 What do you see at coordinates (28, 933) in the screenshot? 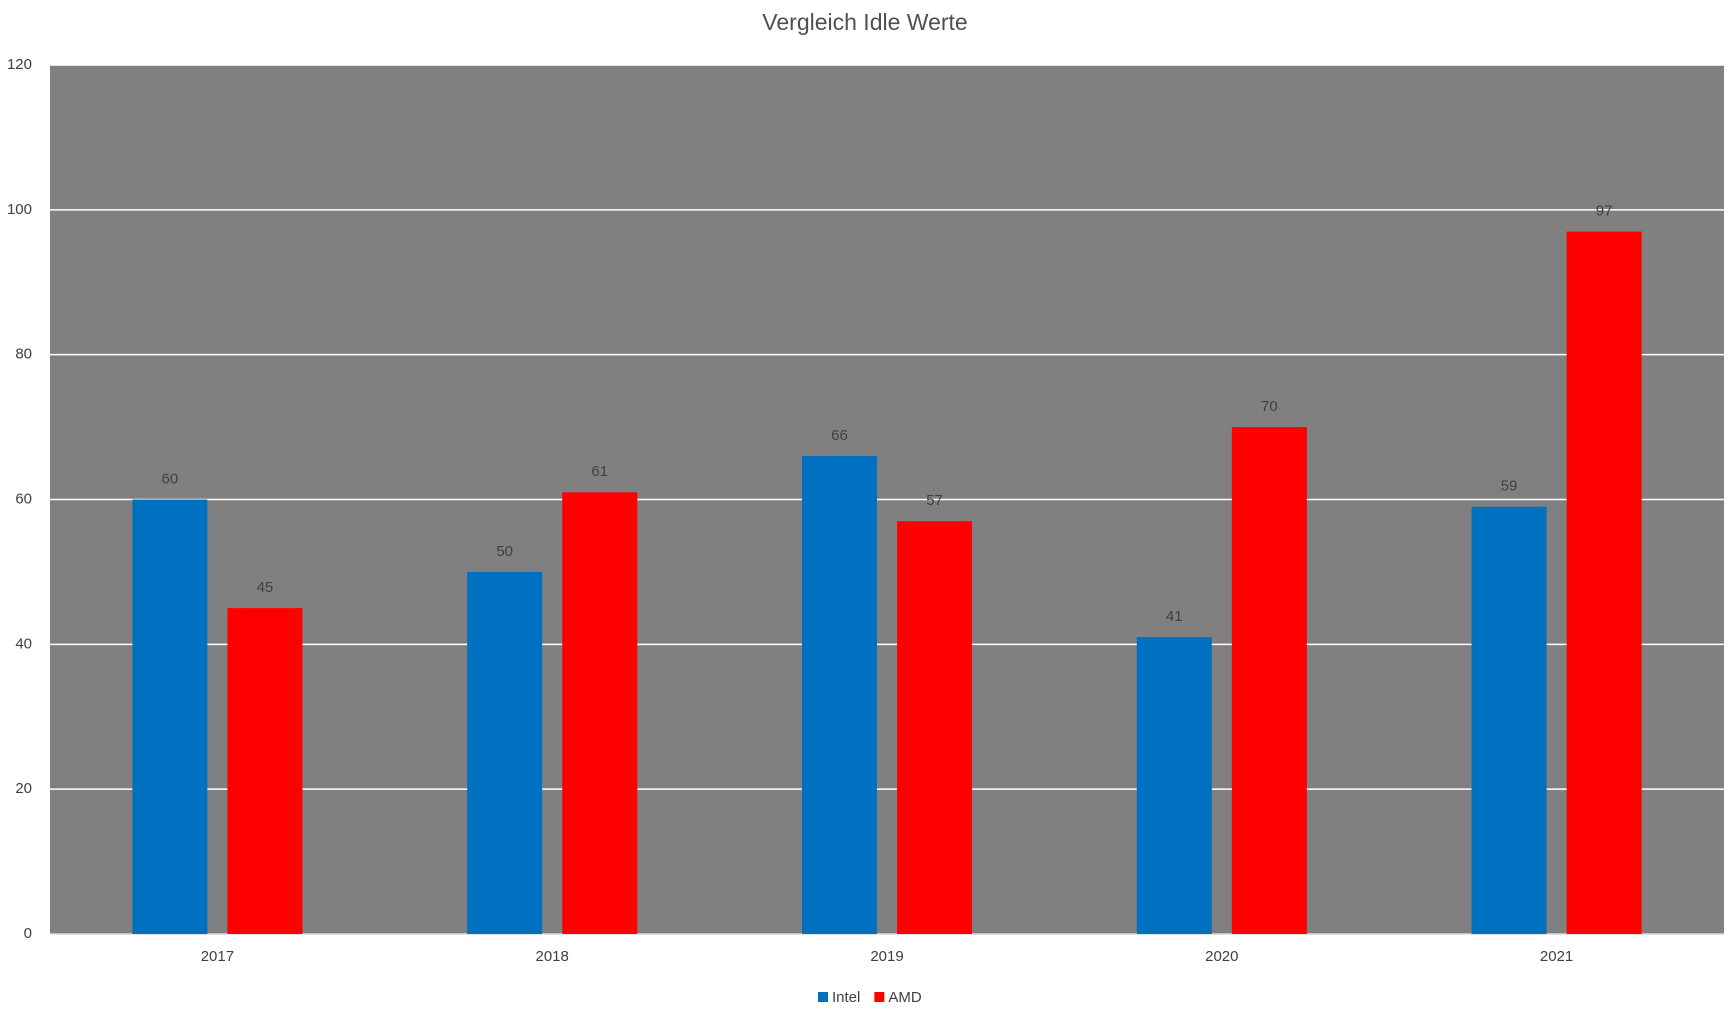
I see `y-tick-label: 0` at bounding box center [28, 933].